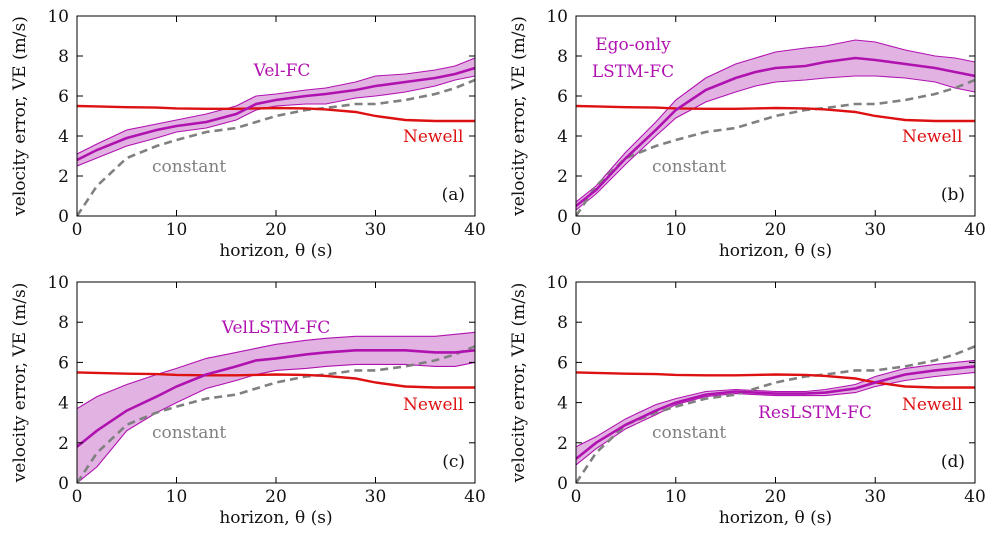 The image size is (994, 544). Describe the element at coordinates (275, 328) in the screenshot. I see `model-label: VelLSTM-FC` at that location.